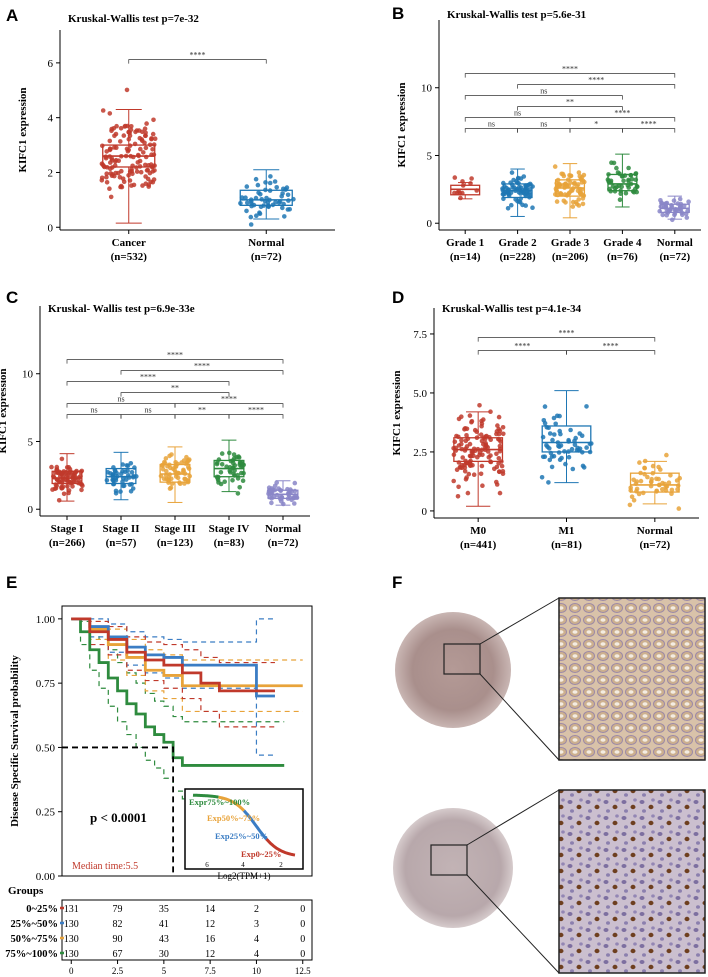  I want to click on x-tick-label: 5, so click(164, 971).